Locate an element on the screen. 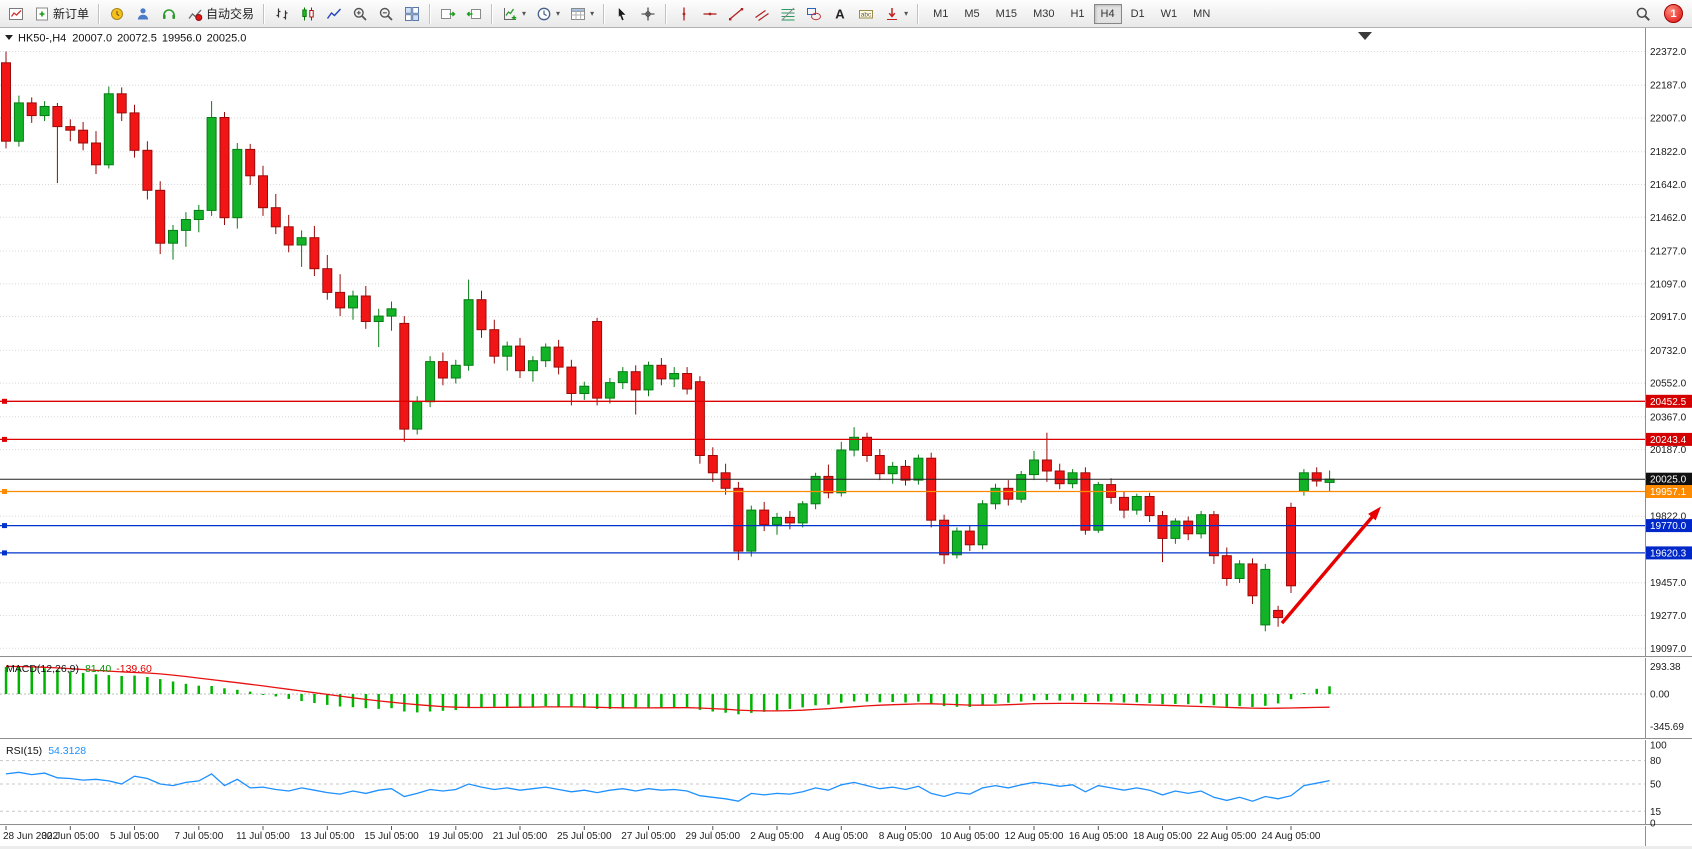 The image size is (1692, 849). svg-text: 7 Jul 05:00 is located at coordinates (198, 836).